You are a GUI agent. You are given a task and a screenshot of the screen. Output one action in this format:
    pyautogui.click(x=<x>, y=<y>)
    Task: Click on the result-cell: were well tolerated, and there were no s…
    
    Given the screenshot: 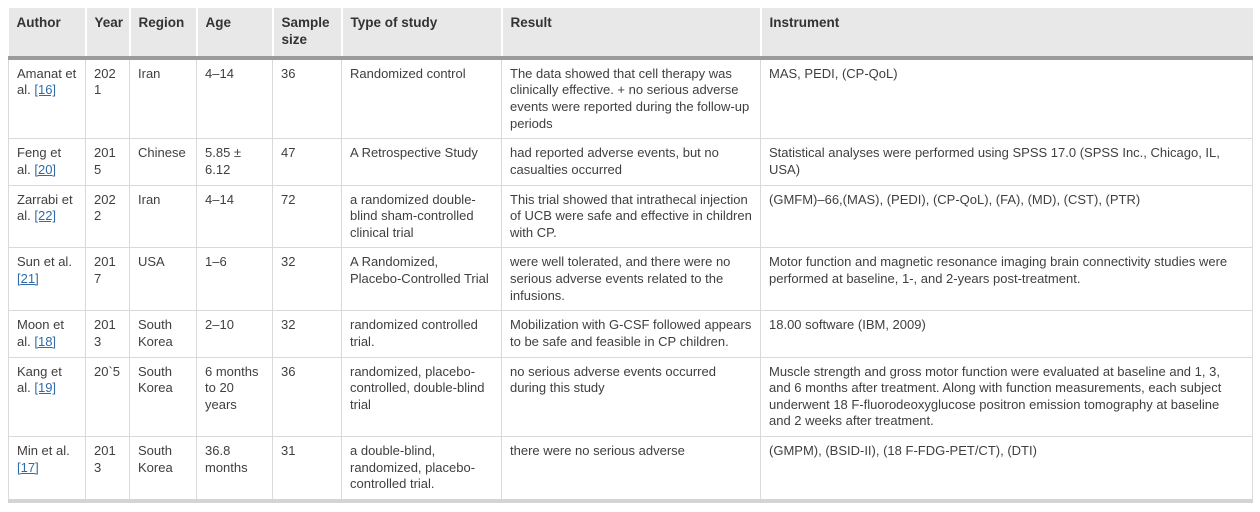 What is the action you would take?
    pyautogui.click(x=631, y=279)
    